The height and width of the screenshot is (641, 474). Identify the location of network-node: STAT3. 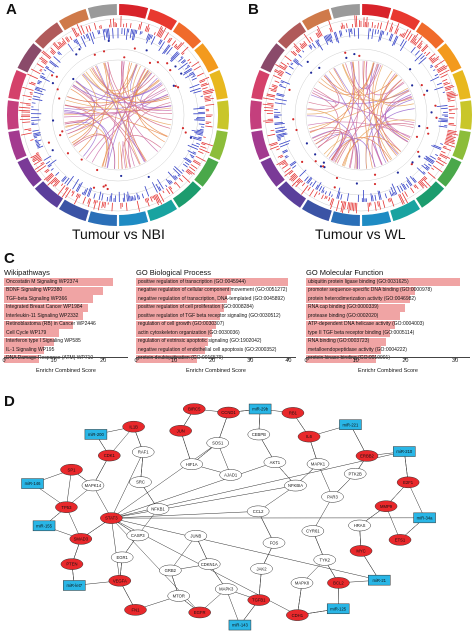
(111, 518).